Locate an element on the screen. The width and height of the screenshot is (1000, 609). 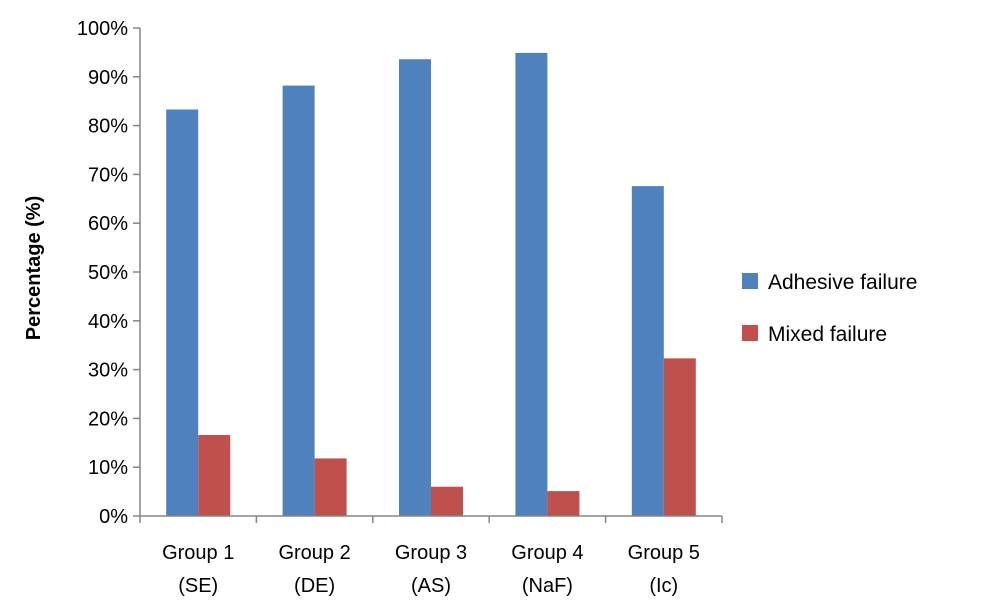
y-tick-label: 30% is located at coordinates (108, 371).